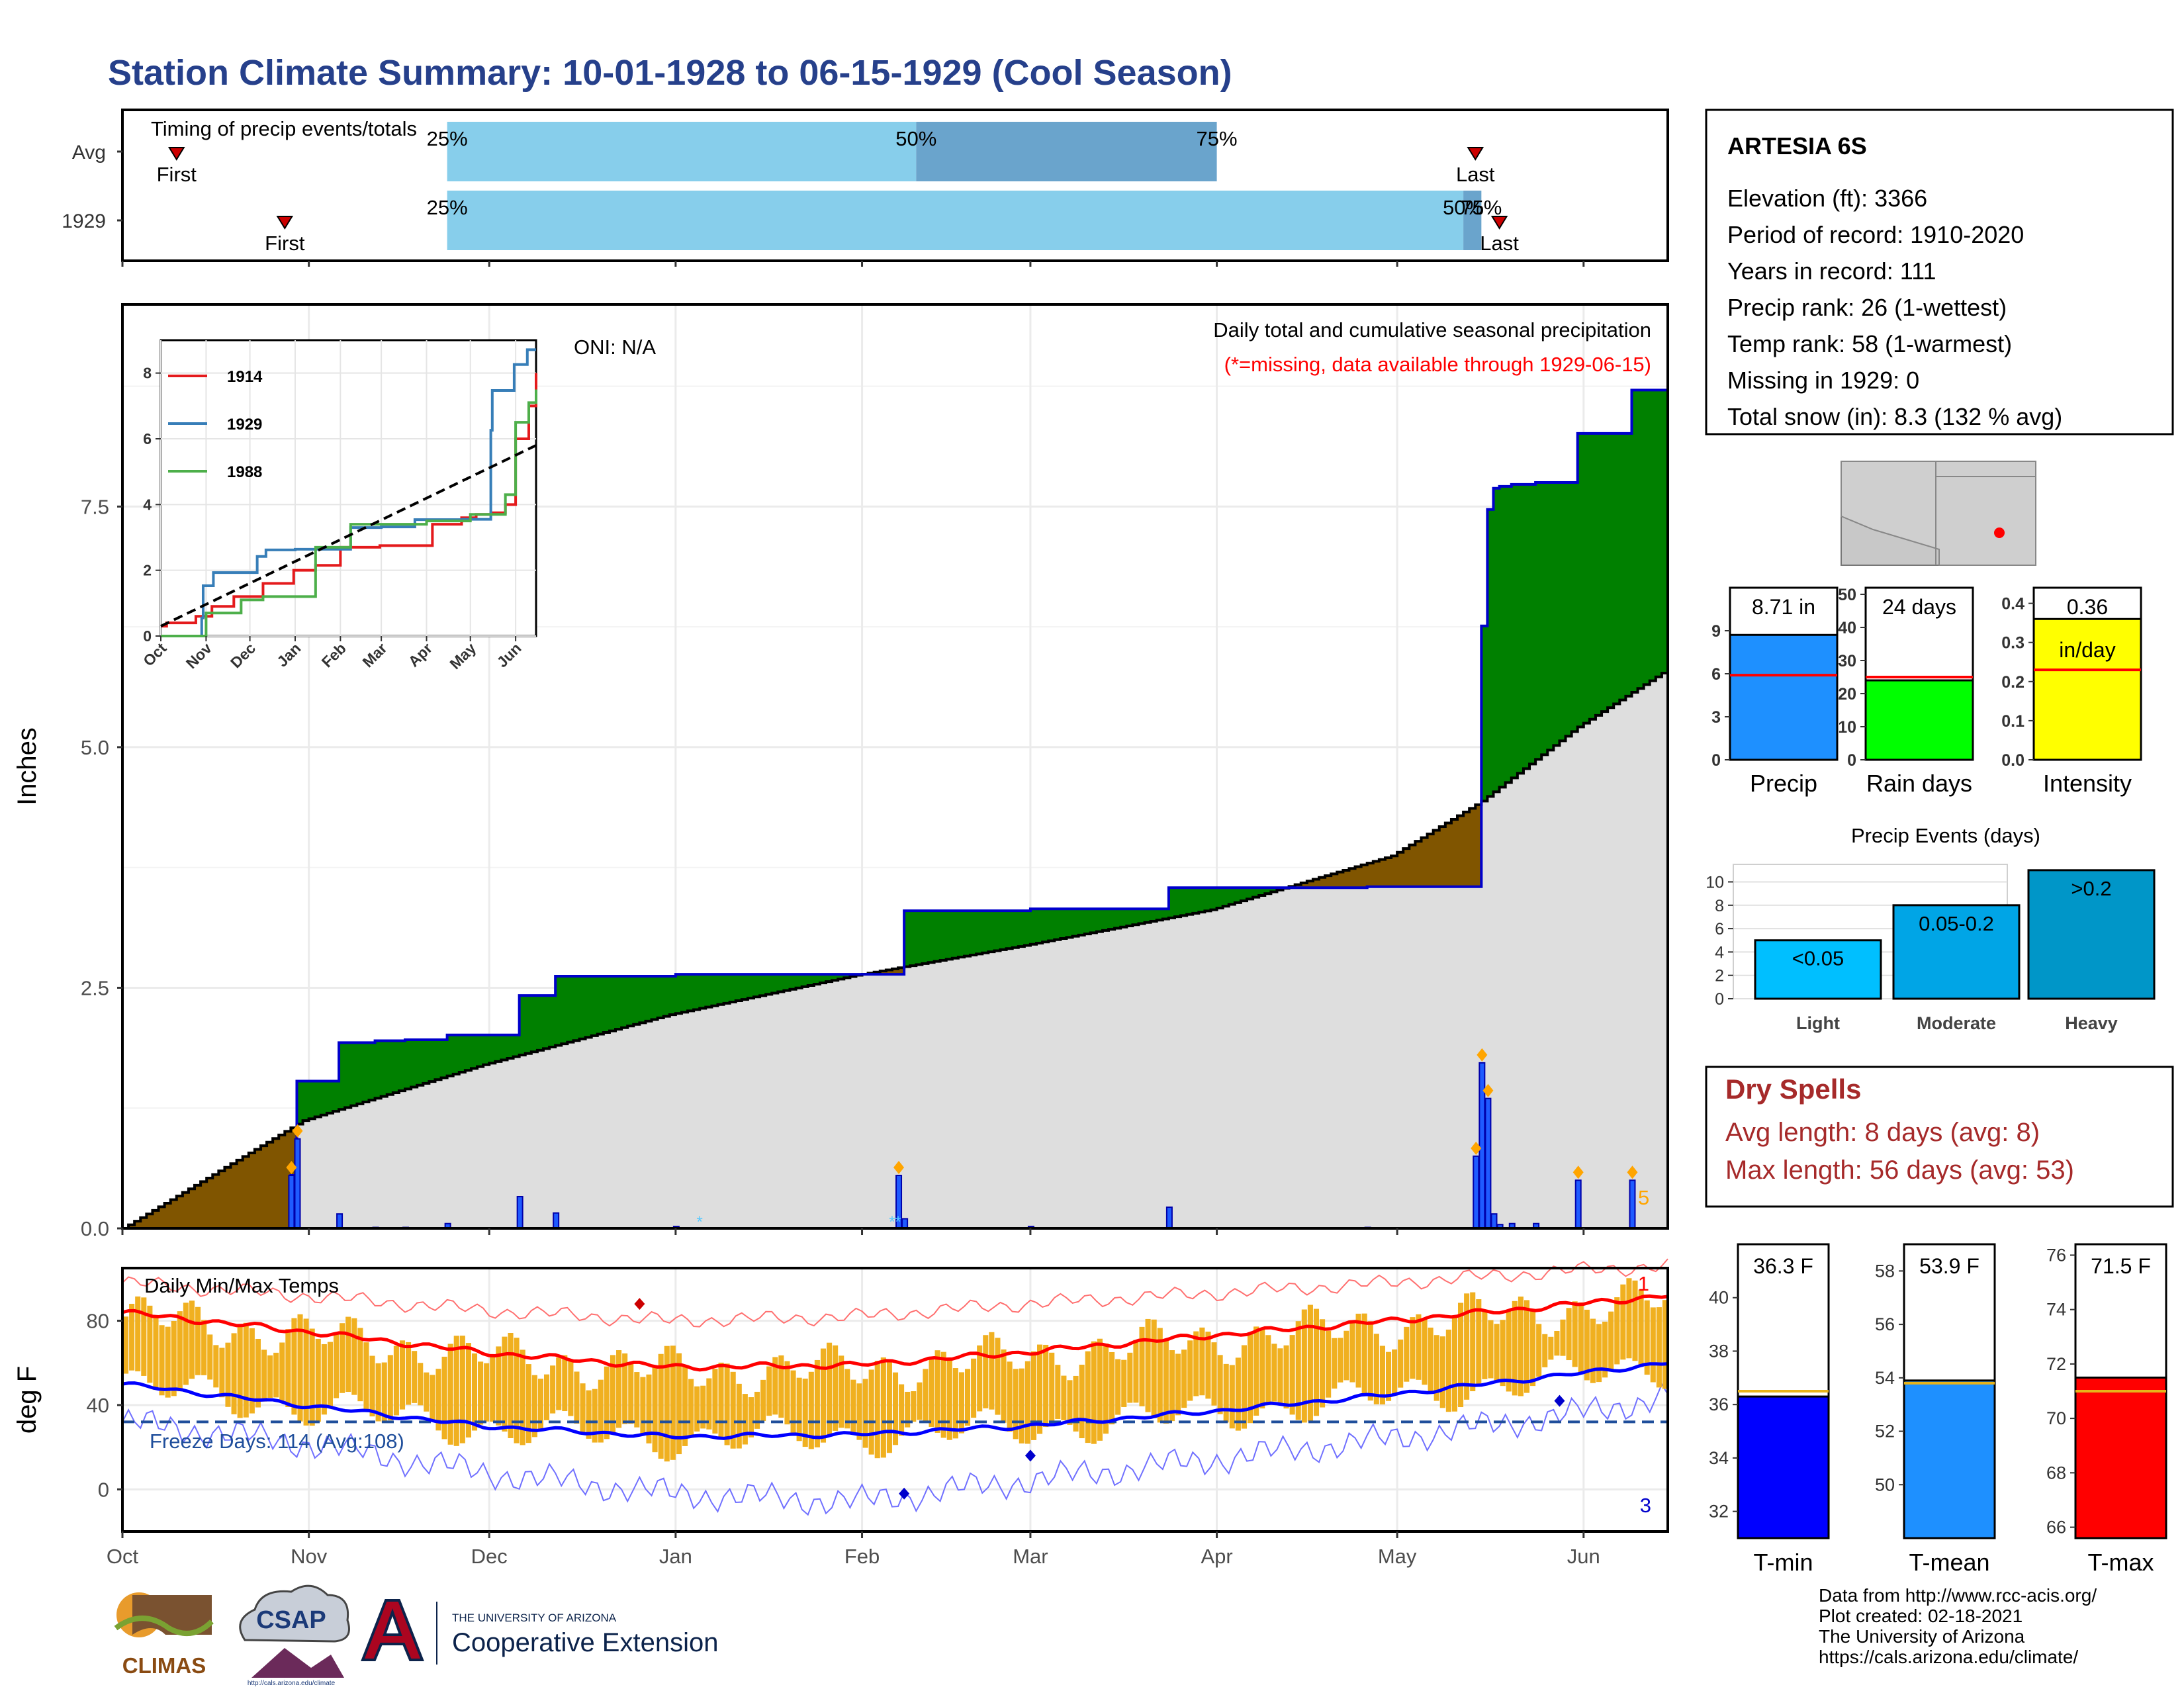  Describe the element at coordinates (1869, 343) in the screenshot. I see `station-detail-line: Temp rank: 58 (1-warmest)` at that location.